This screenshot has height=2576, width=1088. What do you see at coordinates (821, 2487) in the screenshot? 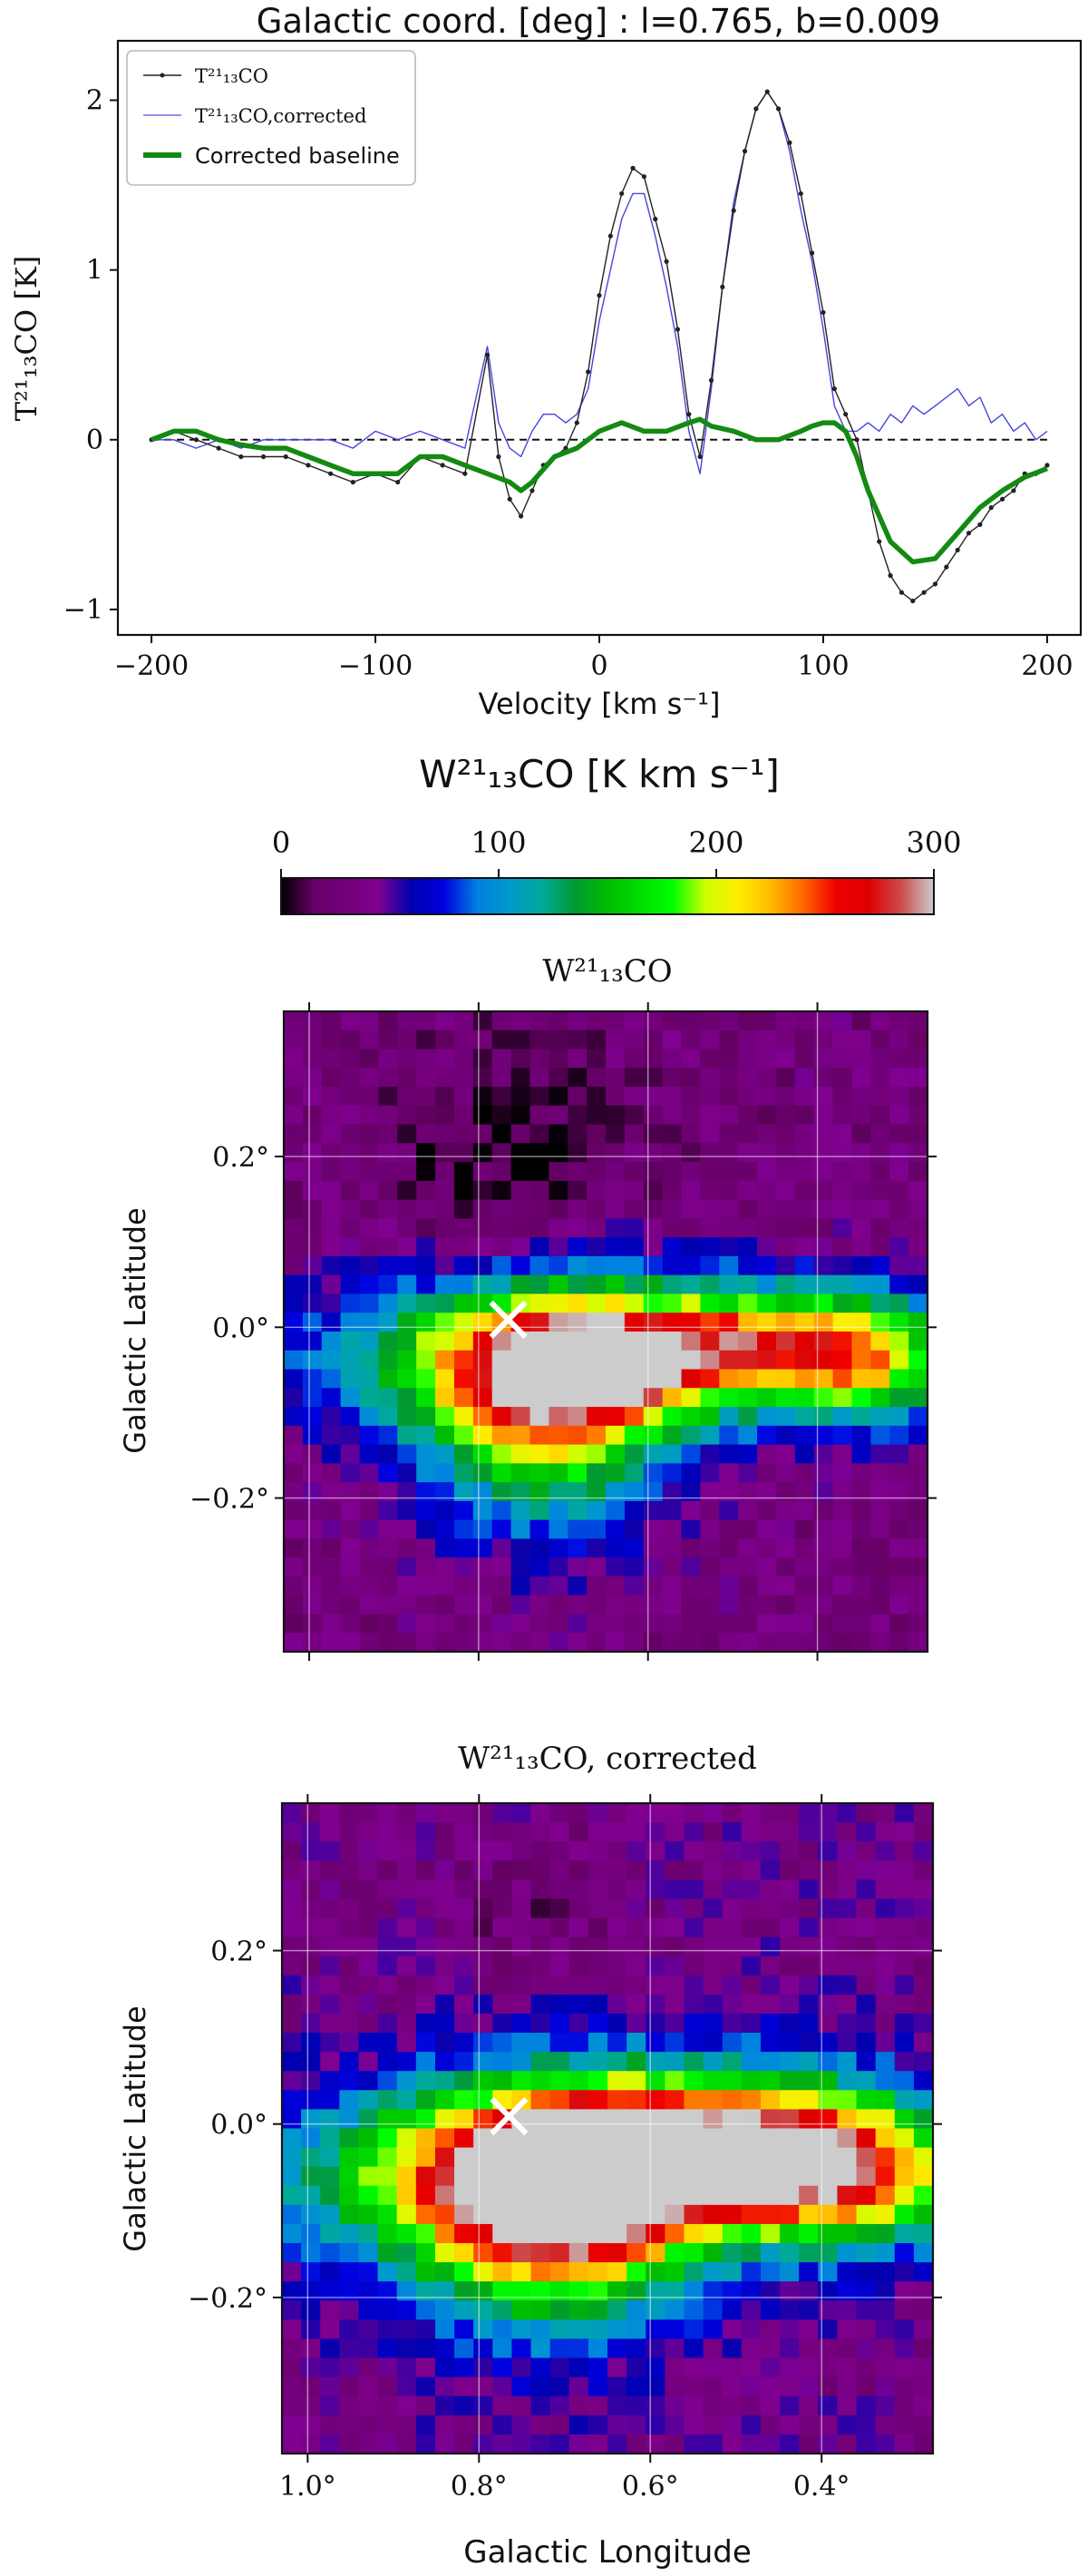
I see `x-tick-label: 0.4°` at bounding box center [821, 2487].